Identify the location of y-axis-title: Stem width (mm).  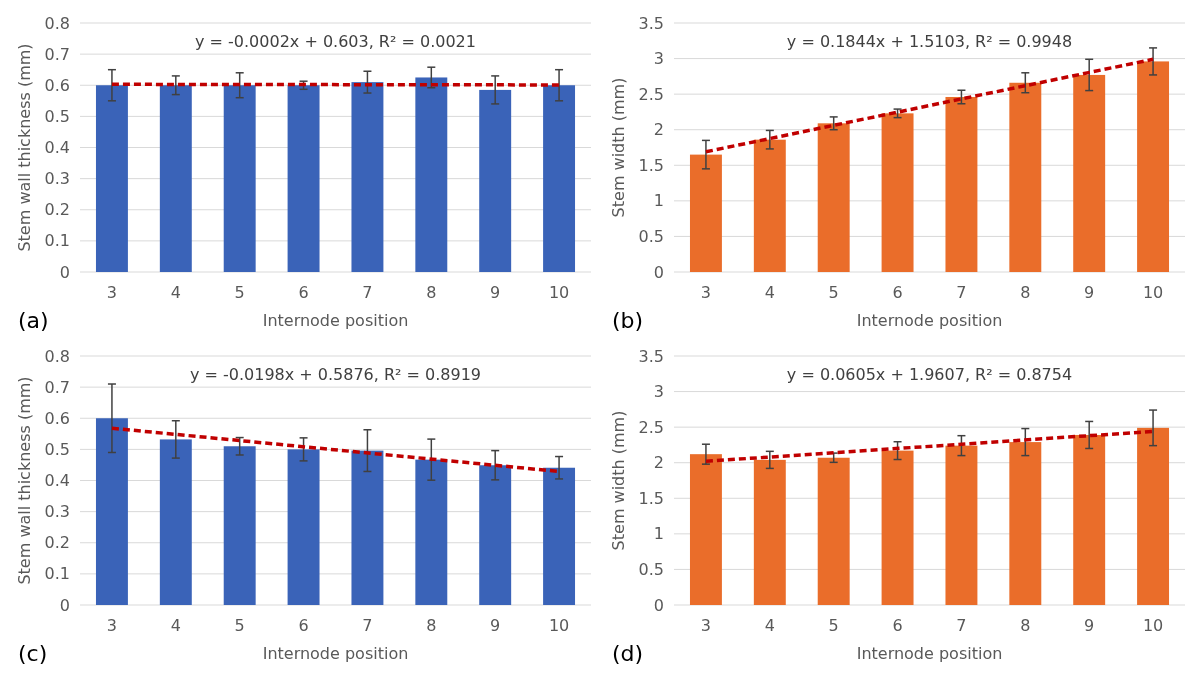
(618, 147).